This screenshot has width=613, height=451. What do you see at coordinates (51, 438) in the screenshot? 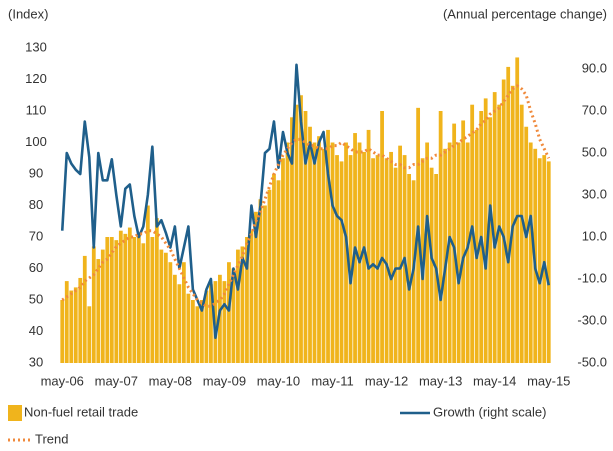
I see `legend-label: Trend` at bounding box center [51, 438].